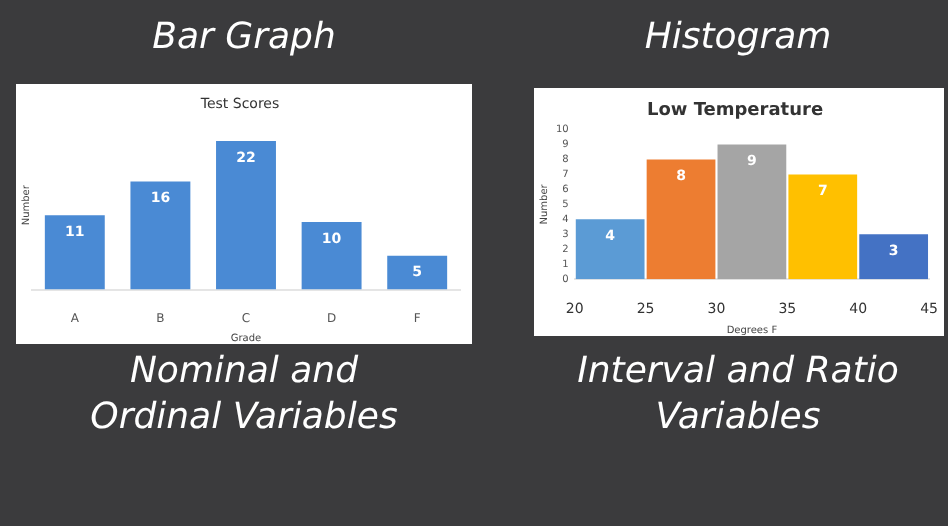 The height and width of the screenshot is (526, 948). What do you see at coordinates (738, 37) in the screenshot?
I see `text: Histogram` at bounding box center [738, 37].